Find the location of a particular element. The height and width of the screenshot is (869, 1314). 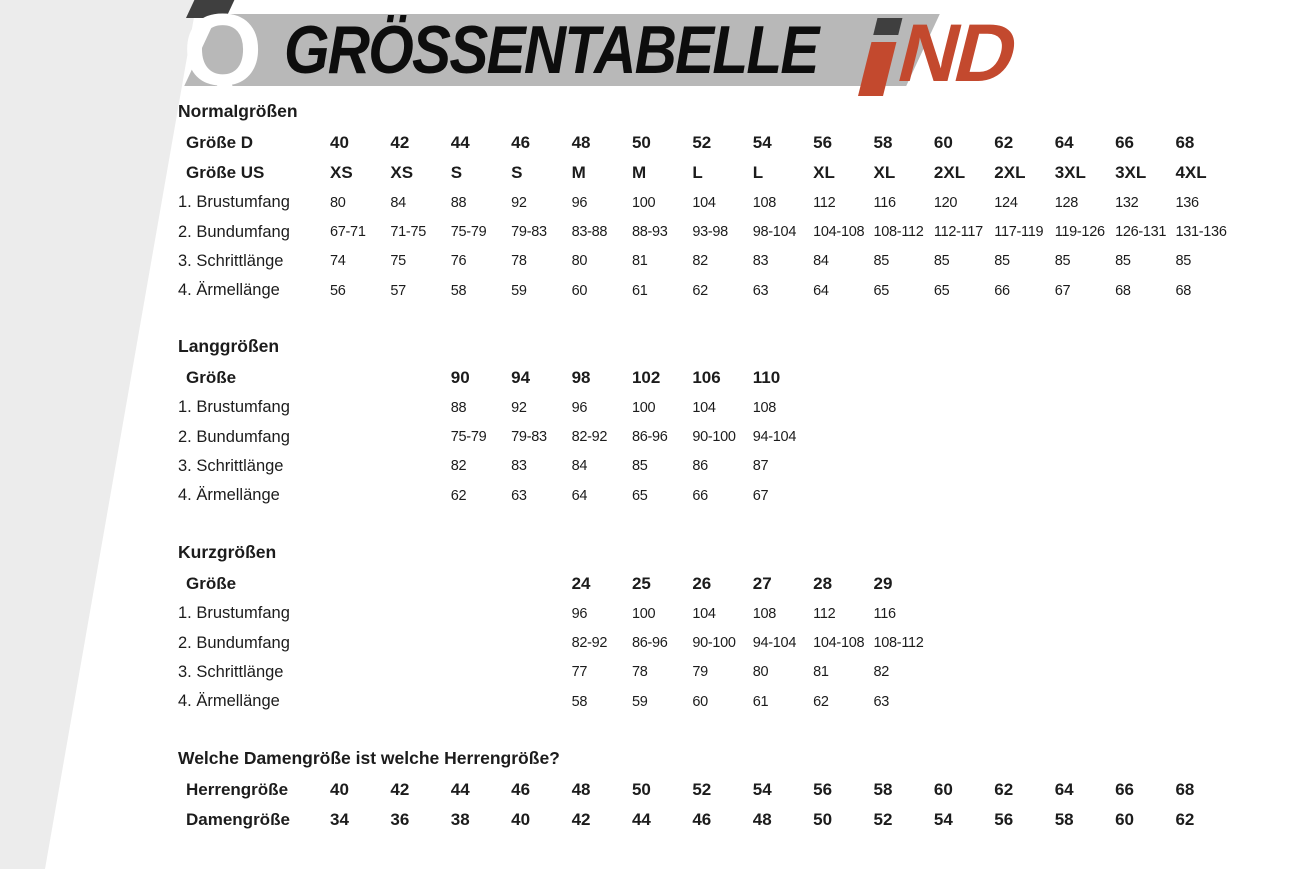

value-cell: 108 is located at coordinates (764, 613).